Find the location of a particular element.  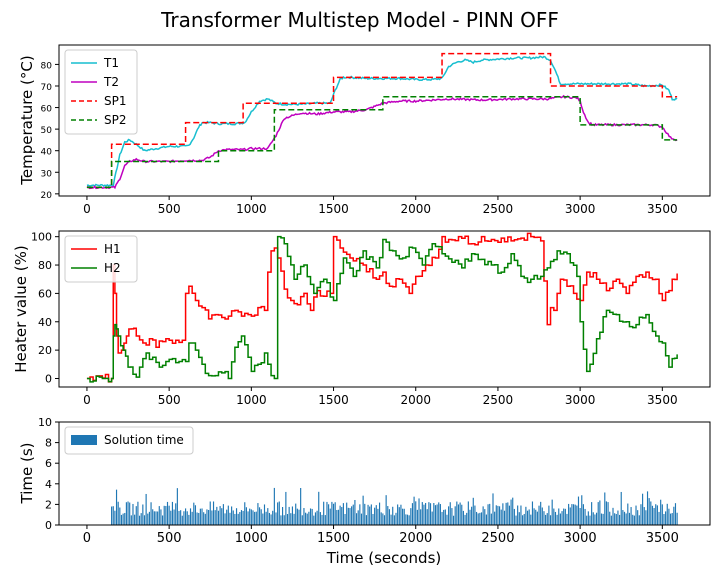

y-tick-label: 20 is located at coordinates (45, 350).